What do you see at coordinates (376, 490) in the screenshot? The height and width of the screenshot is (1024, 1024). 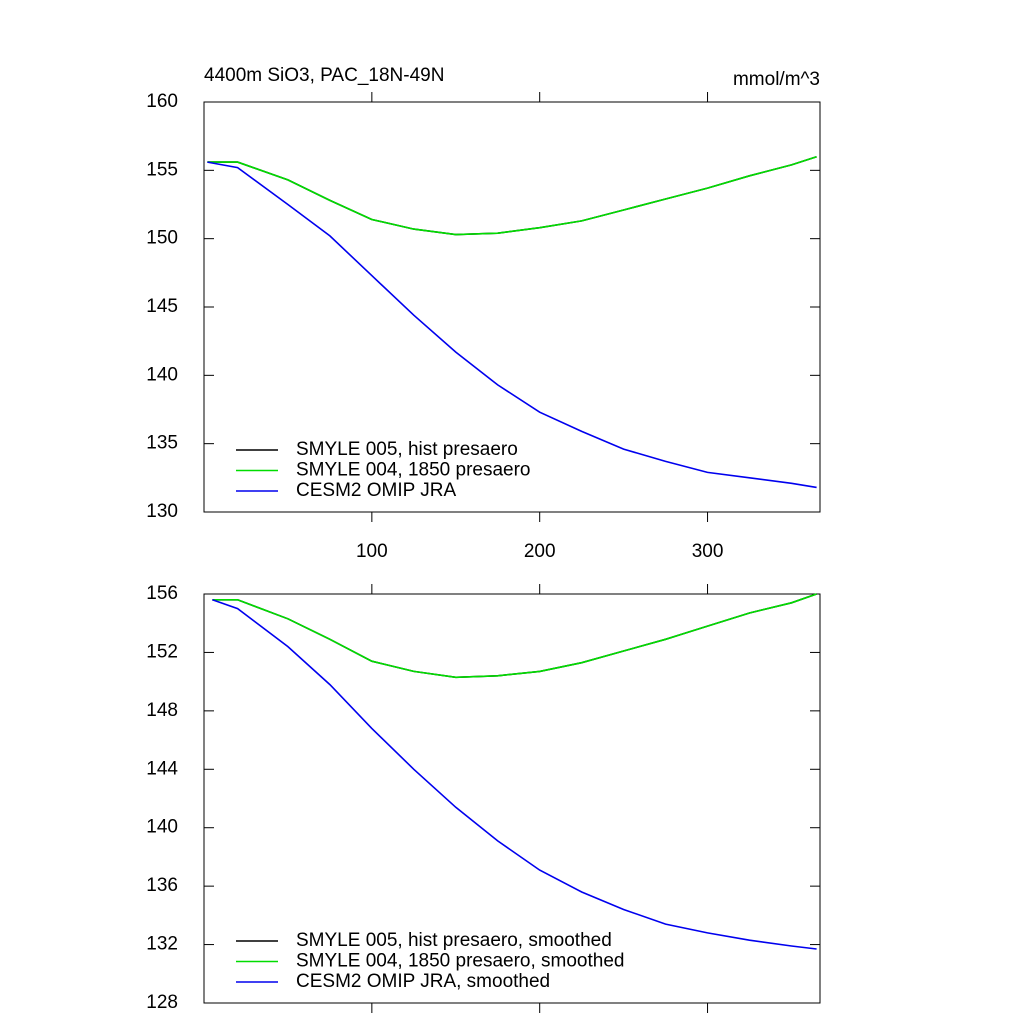 I see `legend-label: CESM2 OMIP JRA` at bounding box center [376, 490].